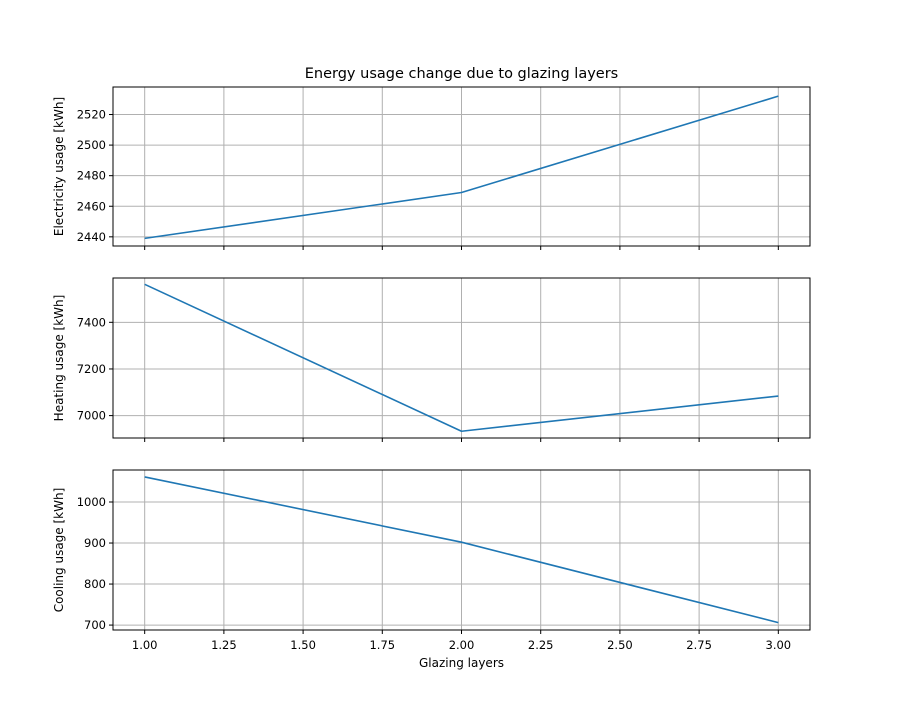  What do you see at coordinates (91, 237) in the screenshot?
I see `y-tick-label: 2440` at bounding box center [91, 237].